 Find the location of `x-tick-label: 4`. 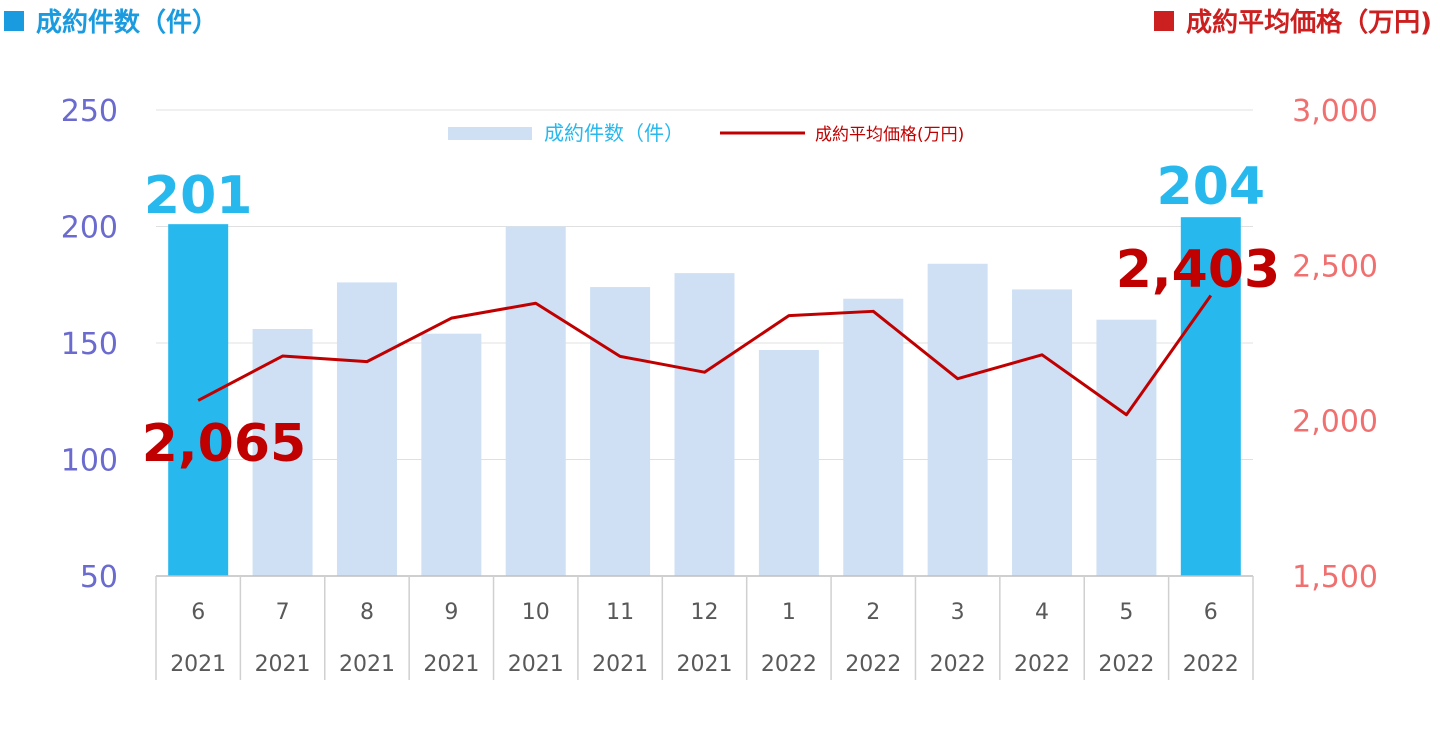

x-tick-label: 4 is located at coordinates (1042, 612).